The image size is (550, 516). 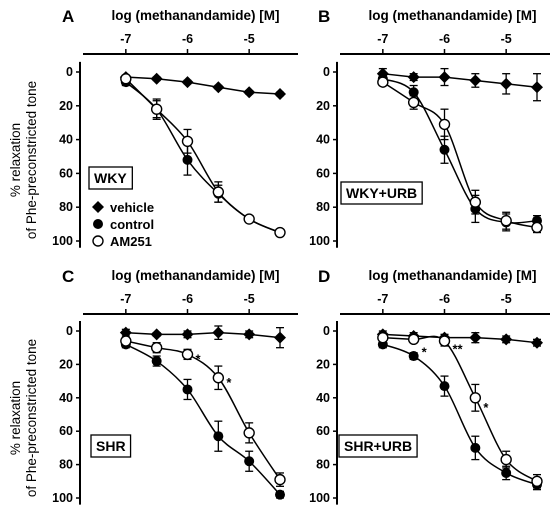 What do you see at coordinates (111, 446) in the screenshot?
I see `group-label: SHR` at bounding box center [111, 446].